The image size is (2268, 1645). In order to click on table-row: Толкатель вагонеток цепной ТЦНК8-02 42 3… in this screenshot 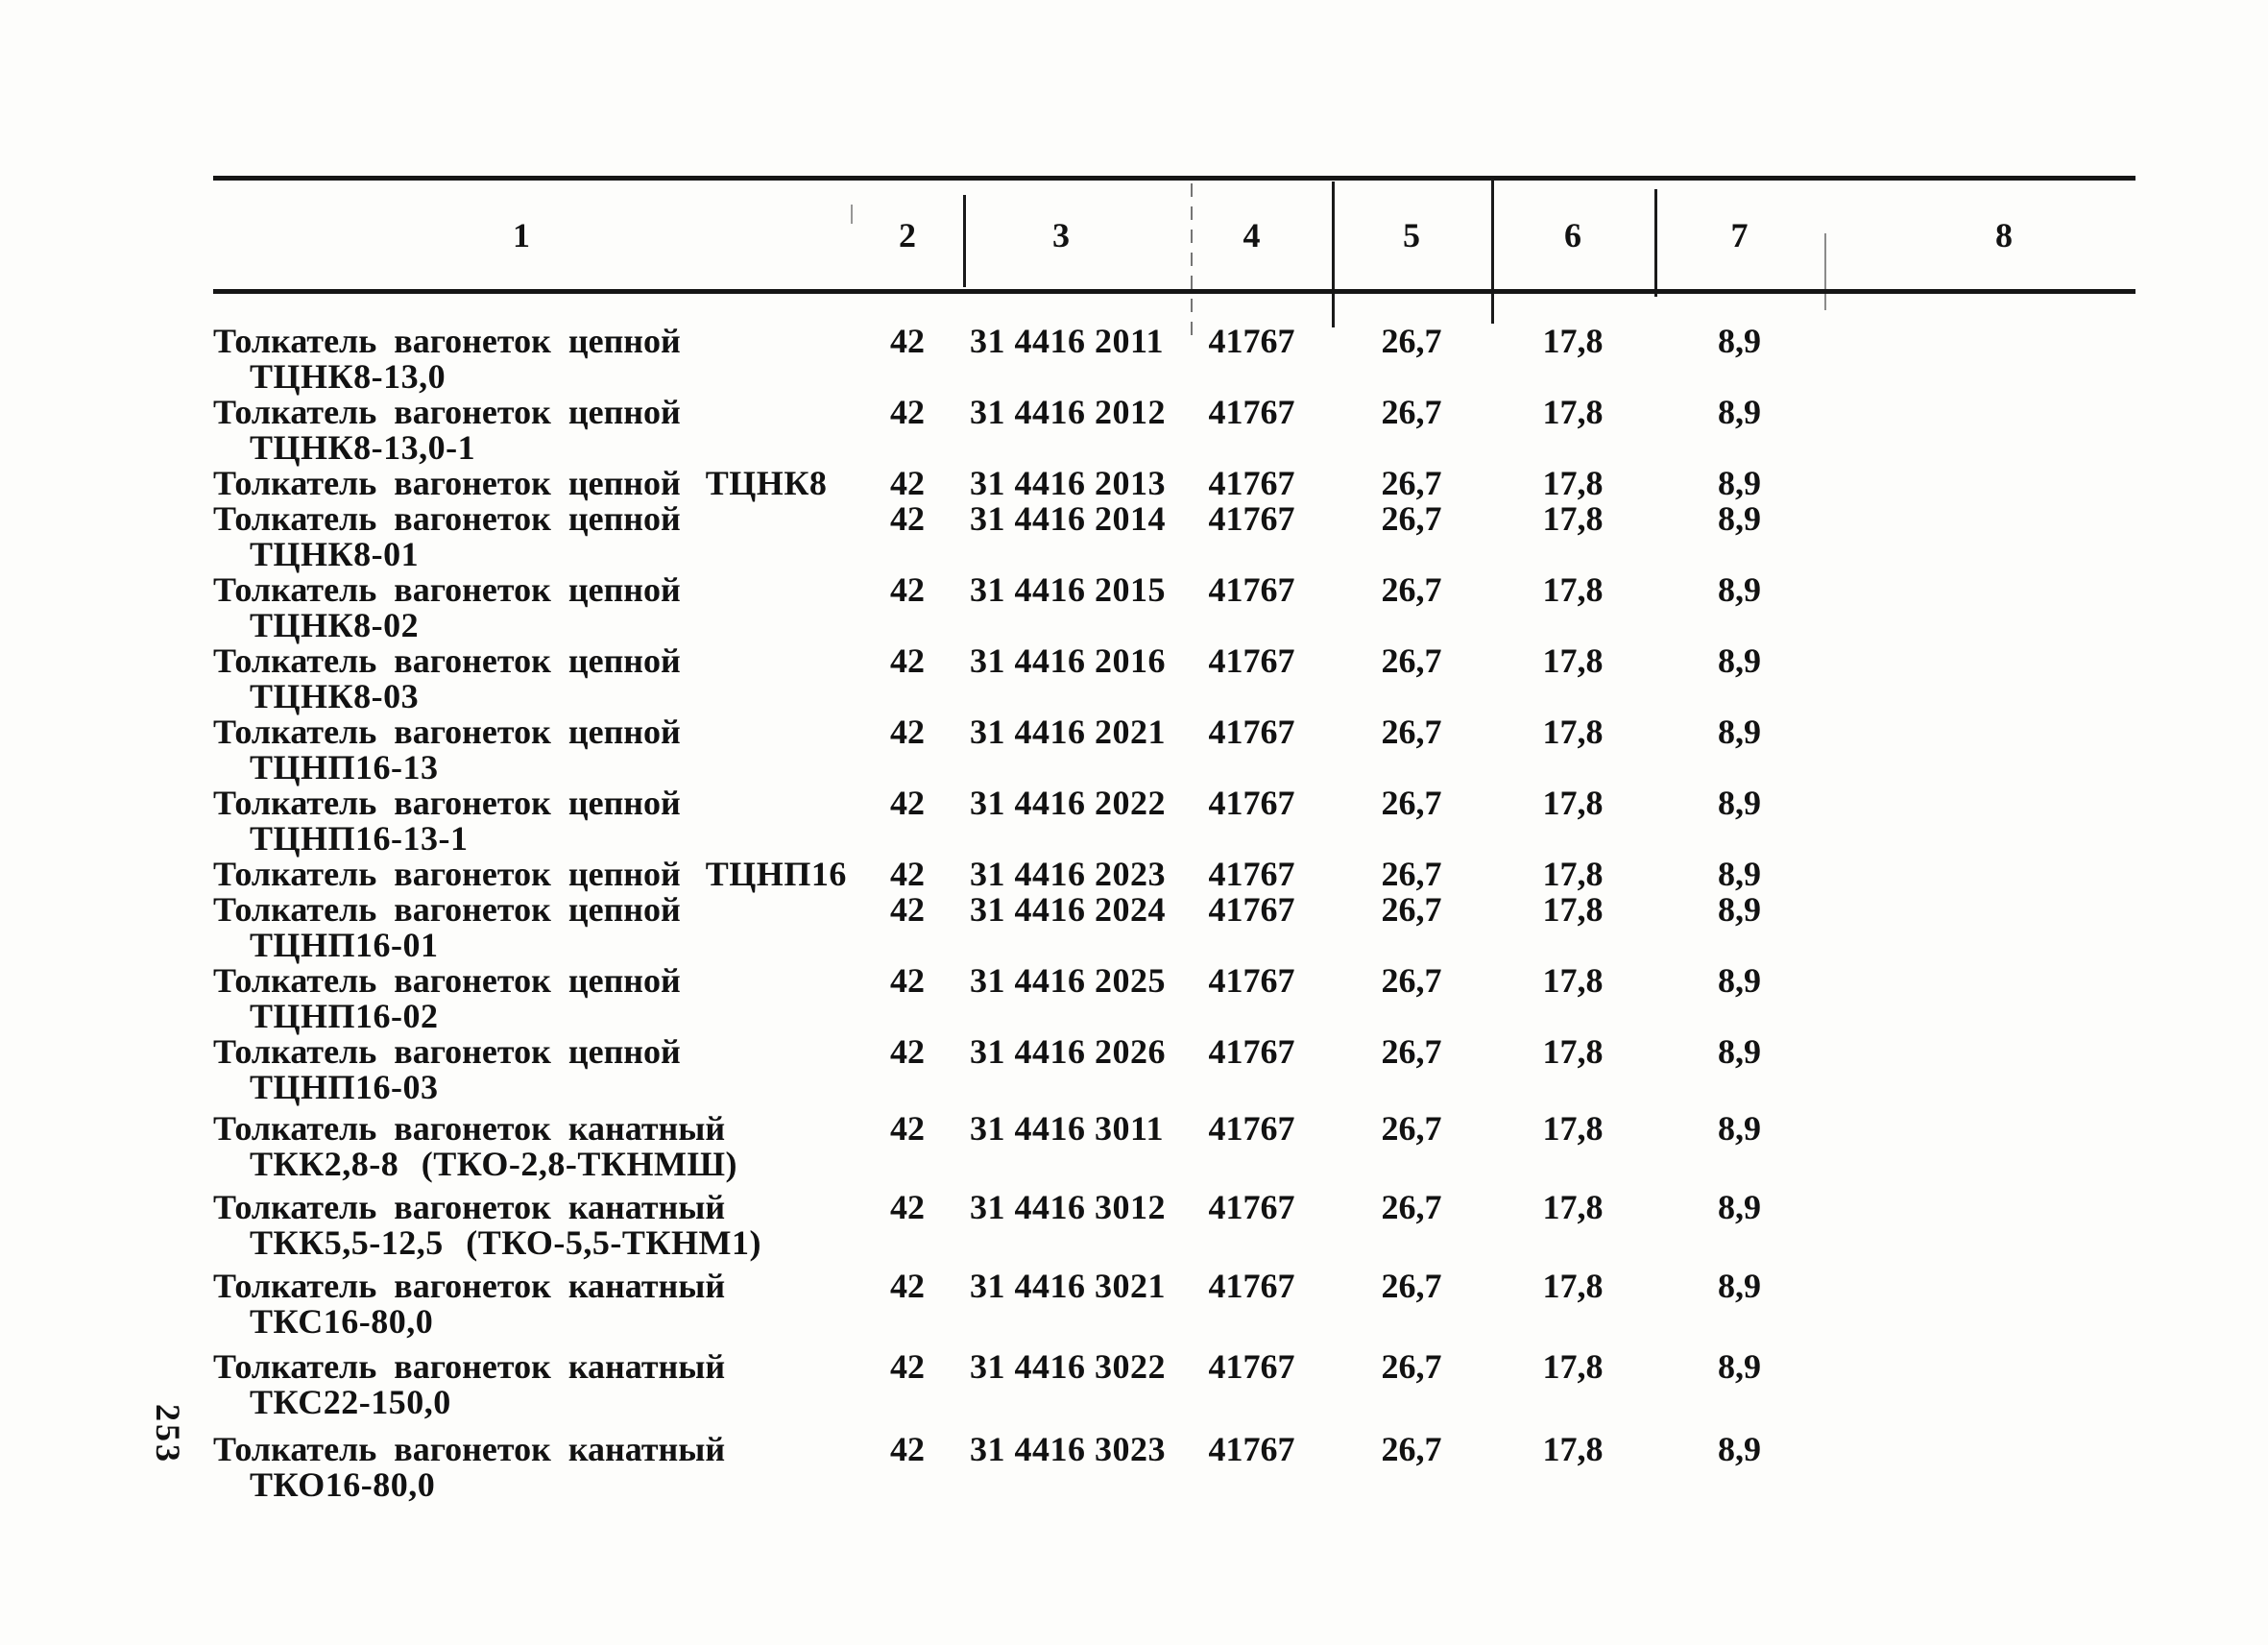, I will do `click(1174, 607)`.